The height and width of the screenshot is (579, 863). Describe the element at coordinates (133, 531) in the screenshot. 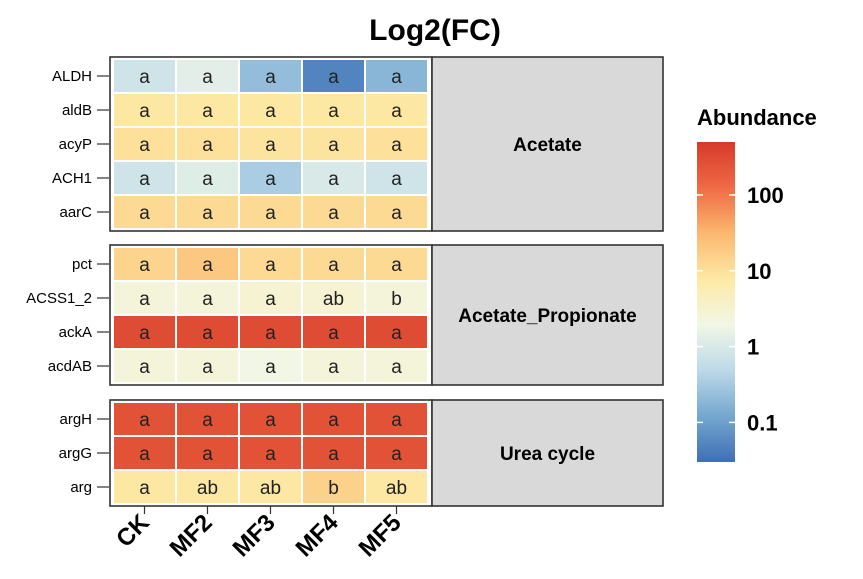

I see `column-label: CK` at that location.